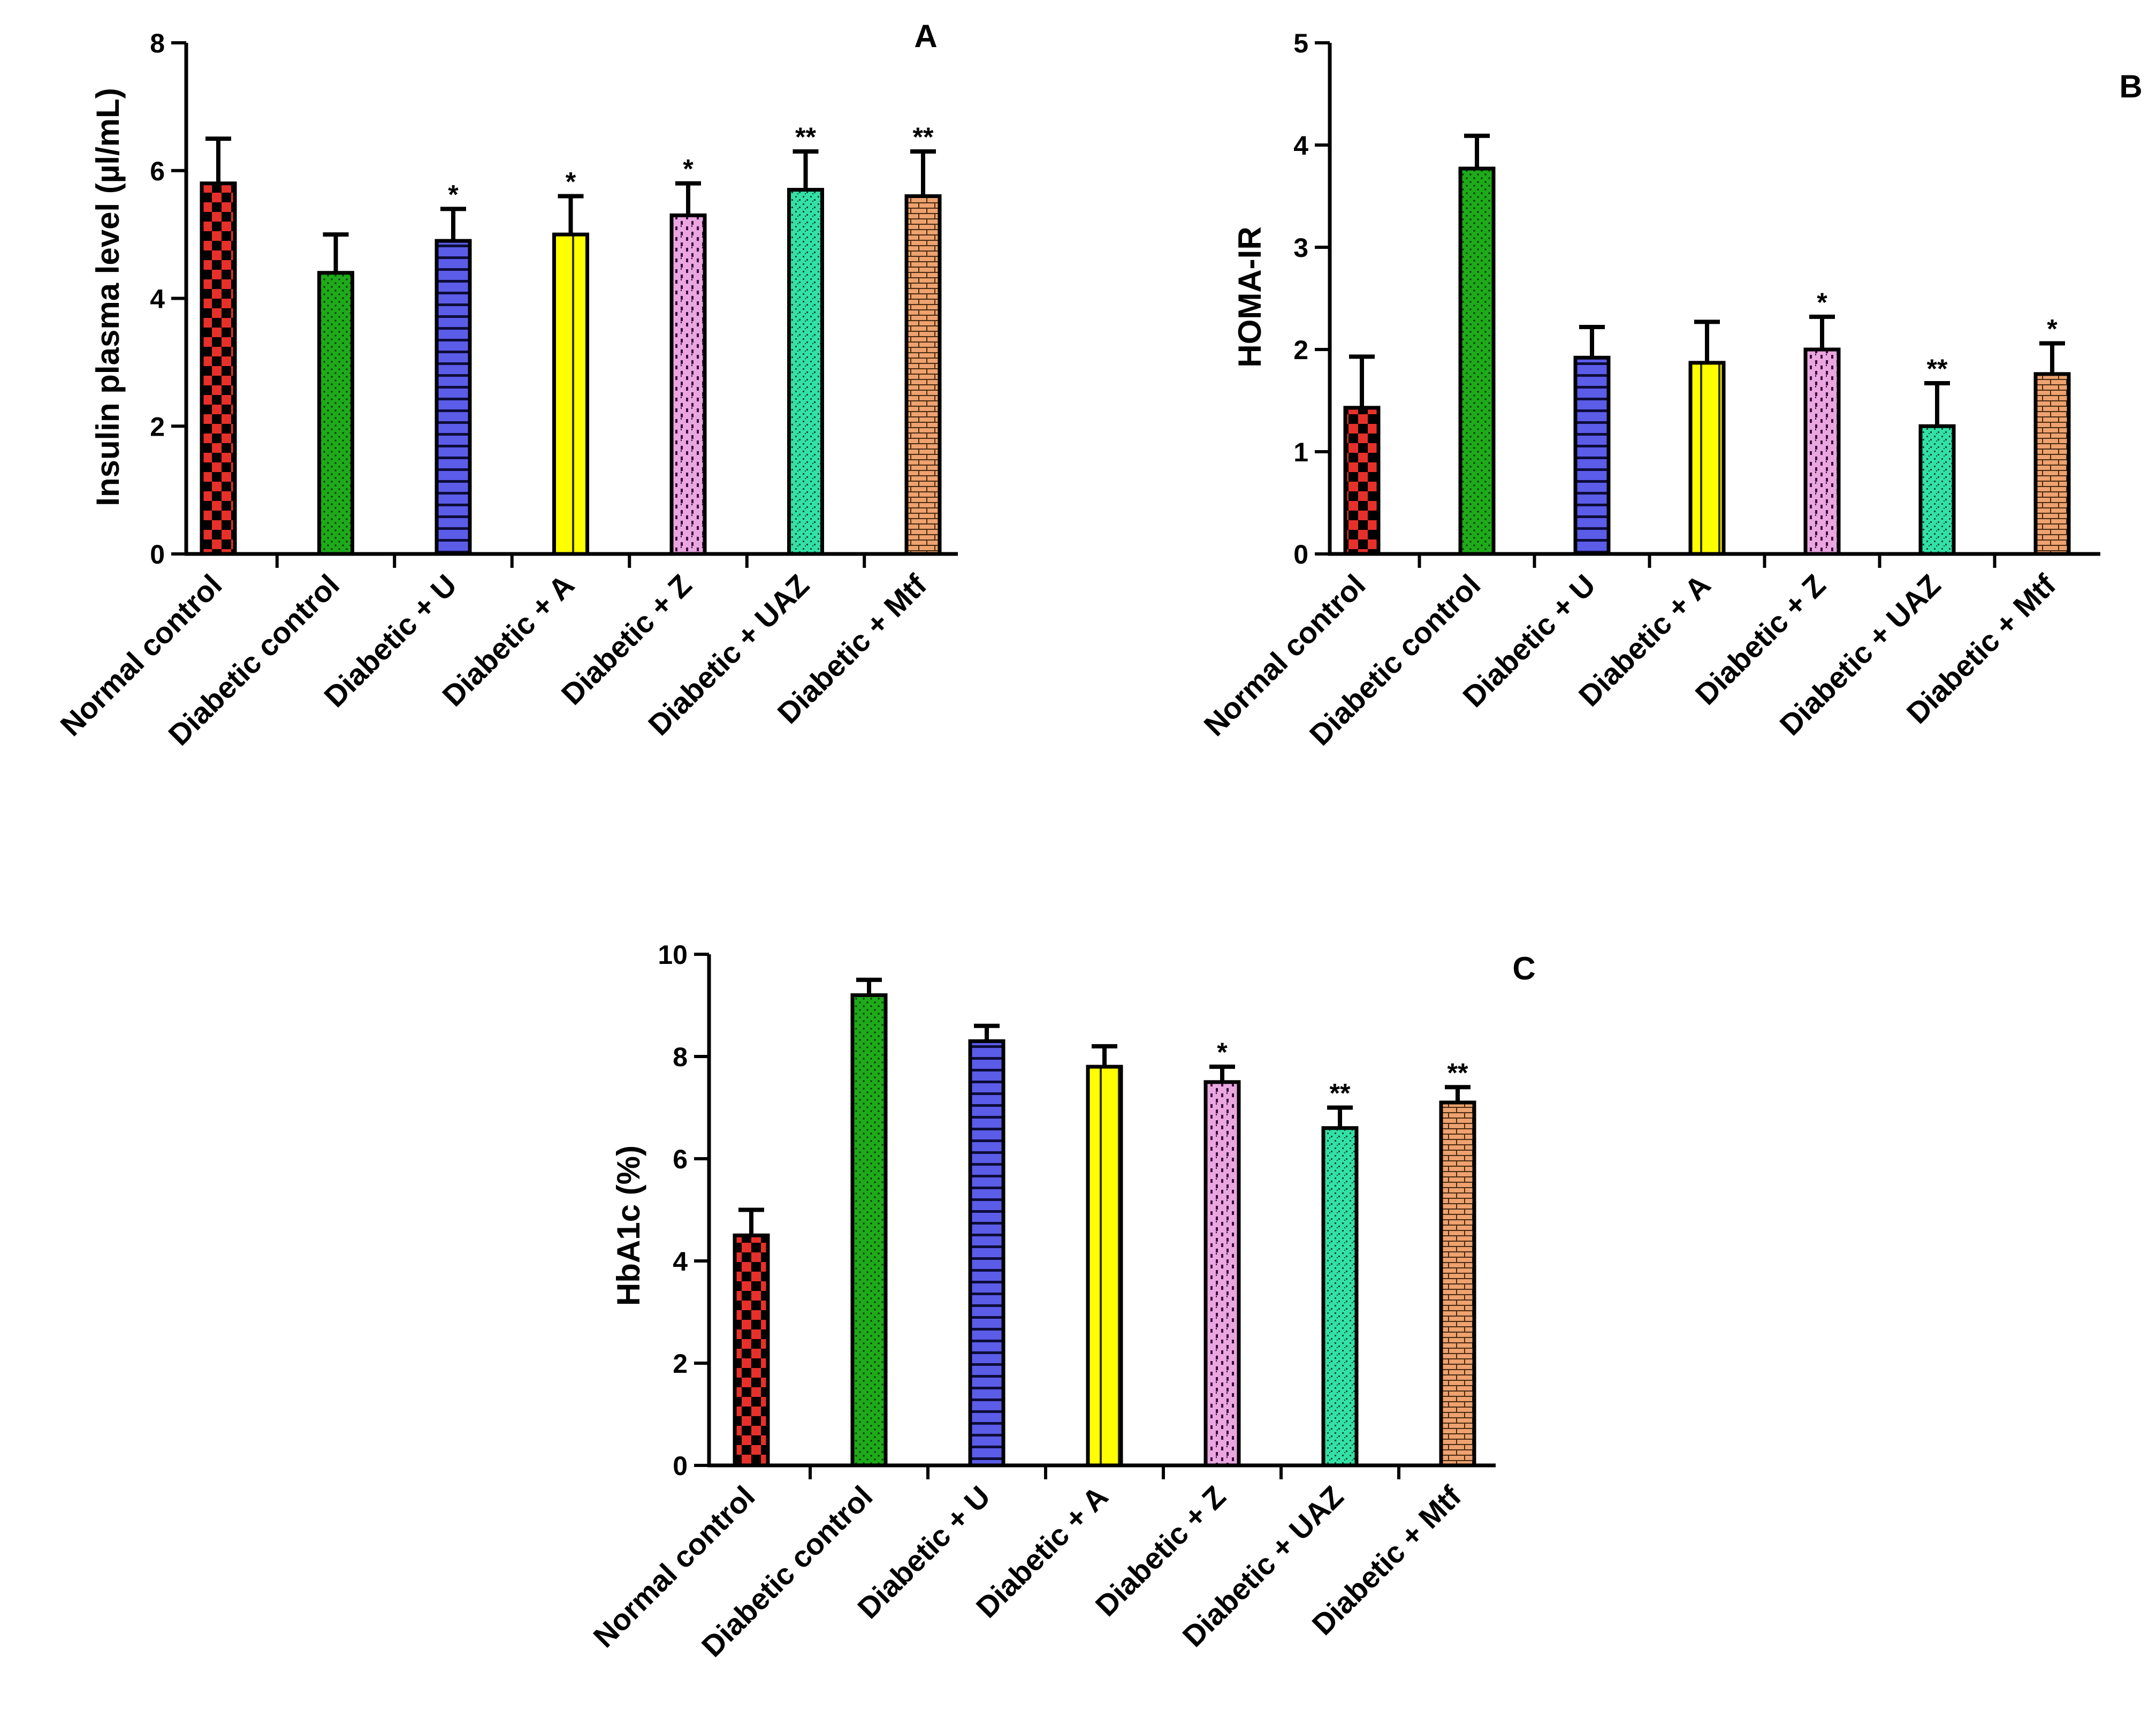 This screenshot has height=1733, width=2156. I want to click on significance-label-c: *, so click(1223, 1052).